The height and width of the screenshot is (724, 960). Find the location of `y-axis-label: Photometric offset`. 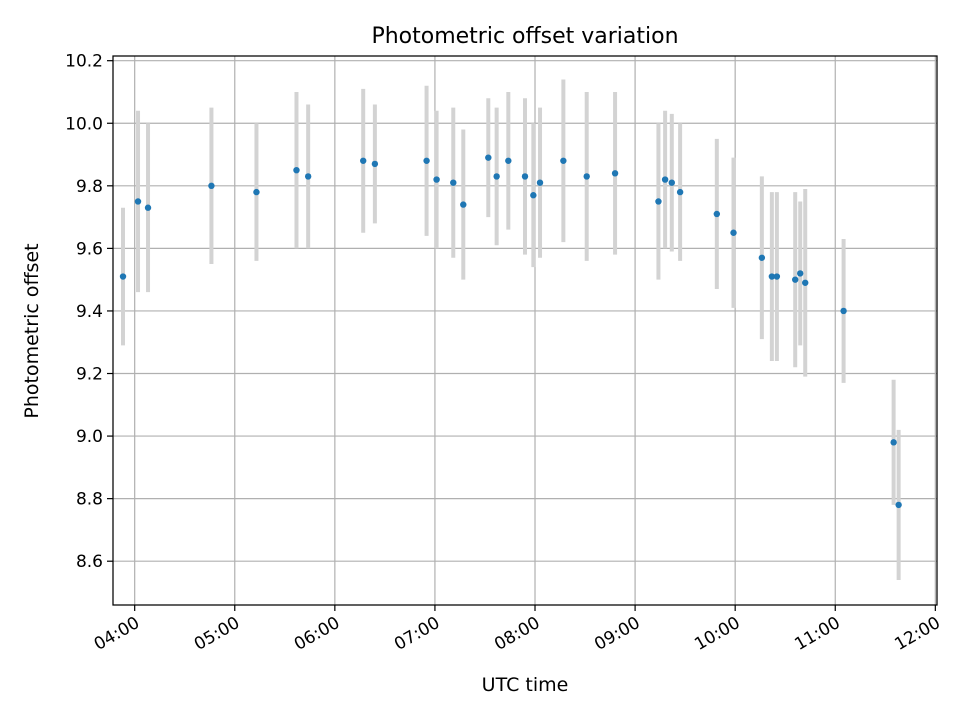

y-axis-label: Photometric offset is located at coordinates (32, 330).